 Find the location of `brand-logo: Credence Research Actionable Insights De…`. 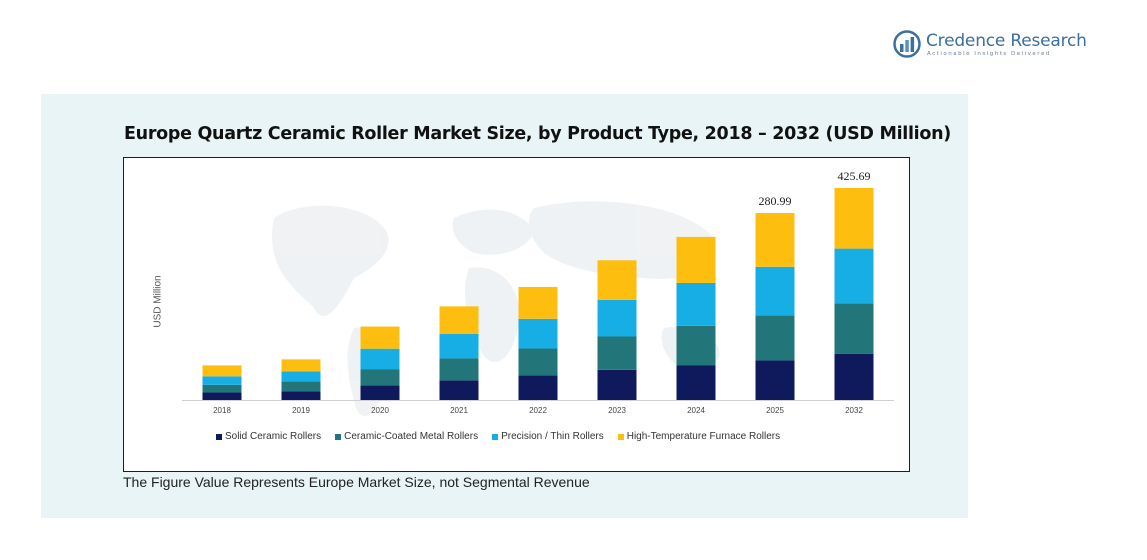

brand-logo: Credence Research Actionable Insights De… is located at coordinates (990, 45).